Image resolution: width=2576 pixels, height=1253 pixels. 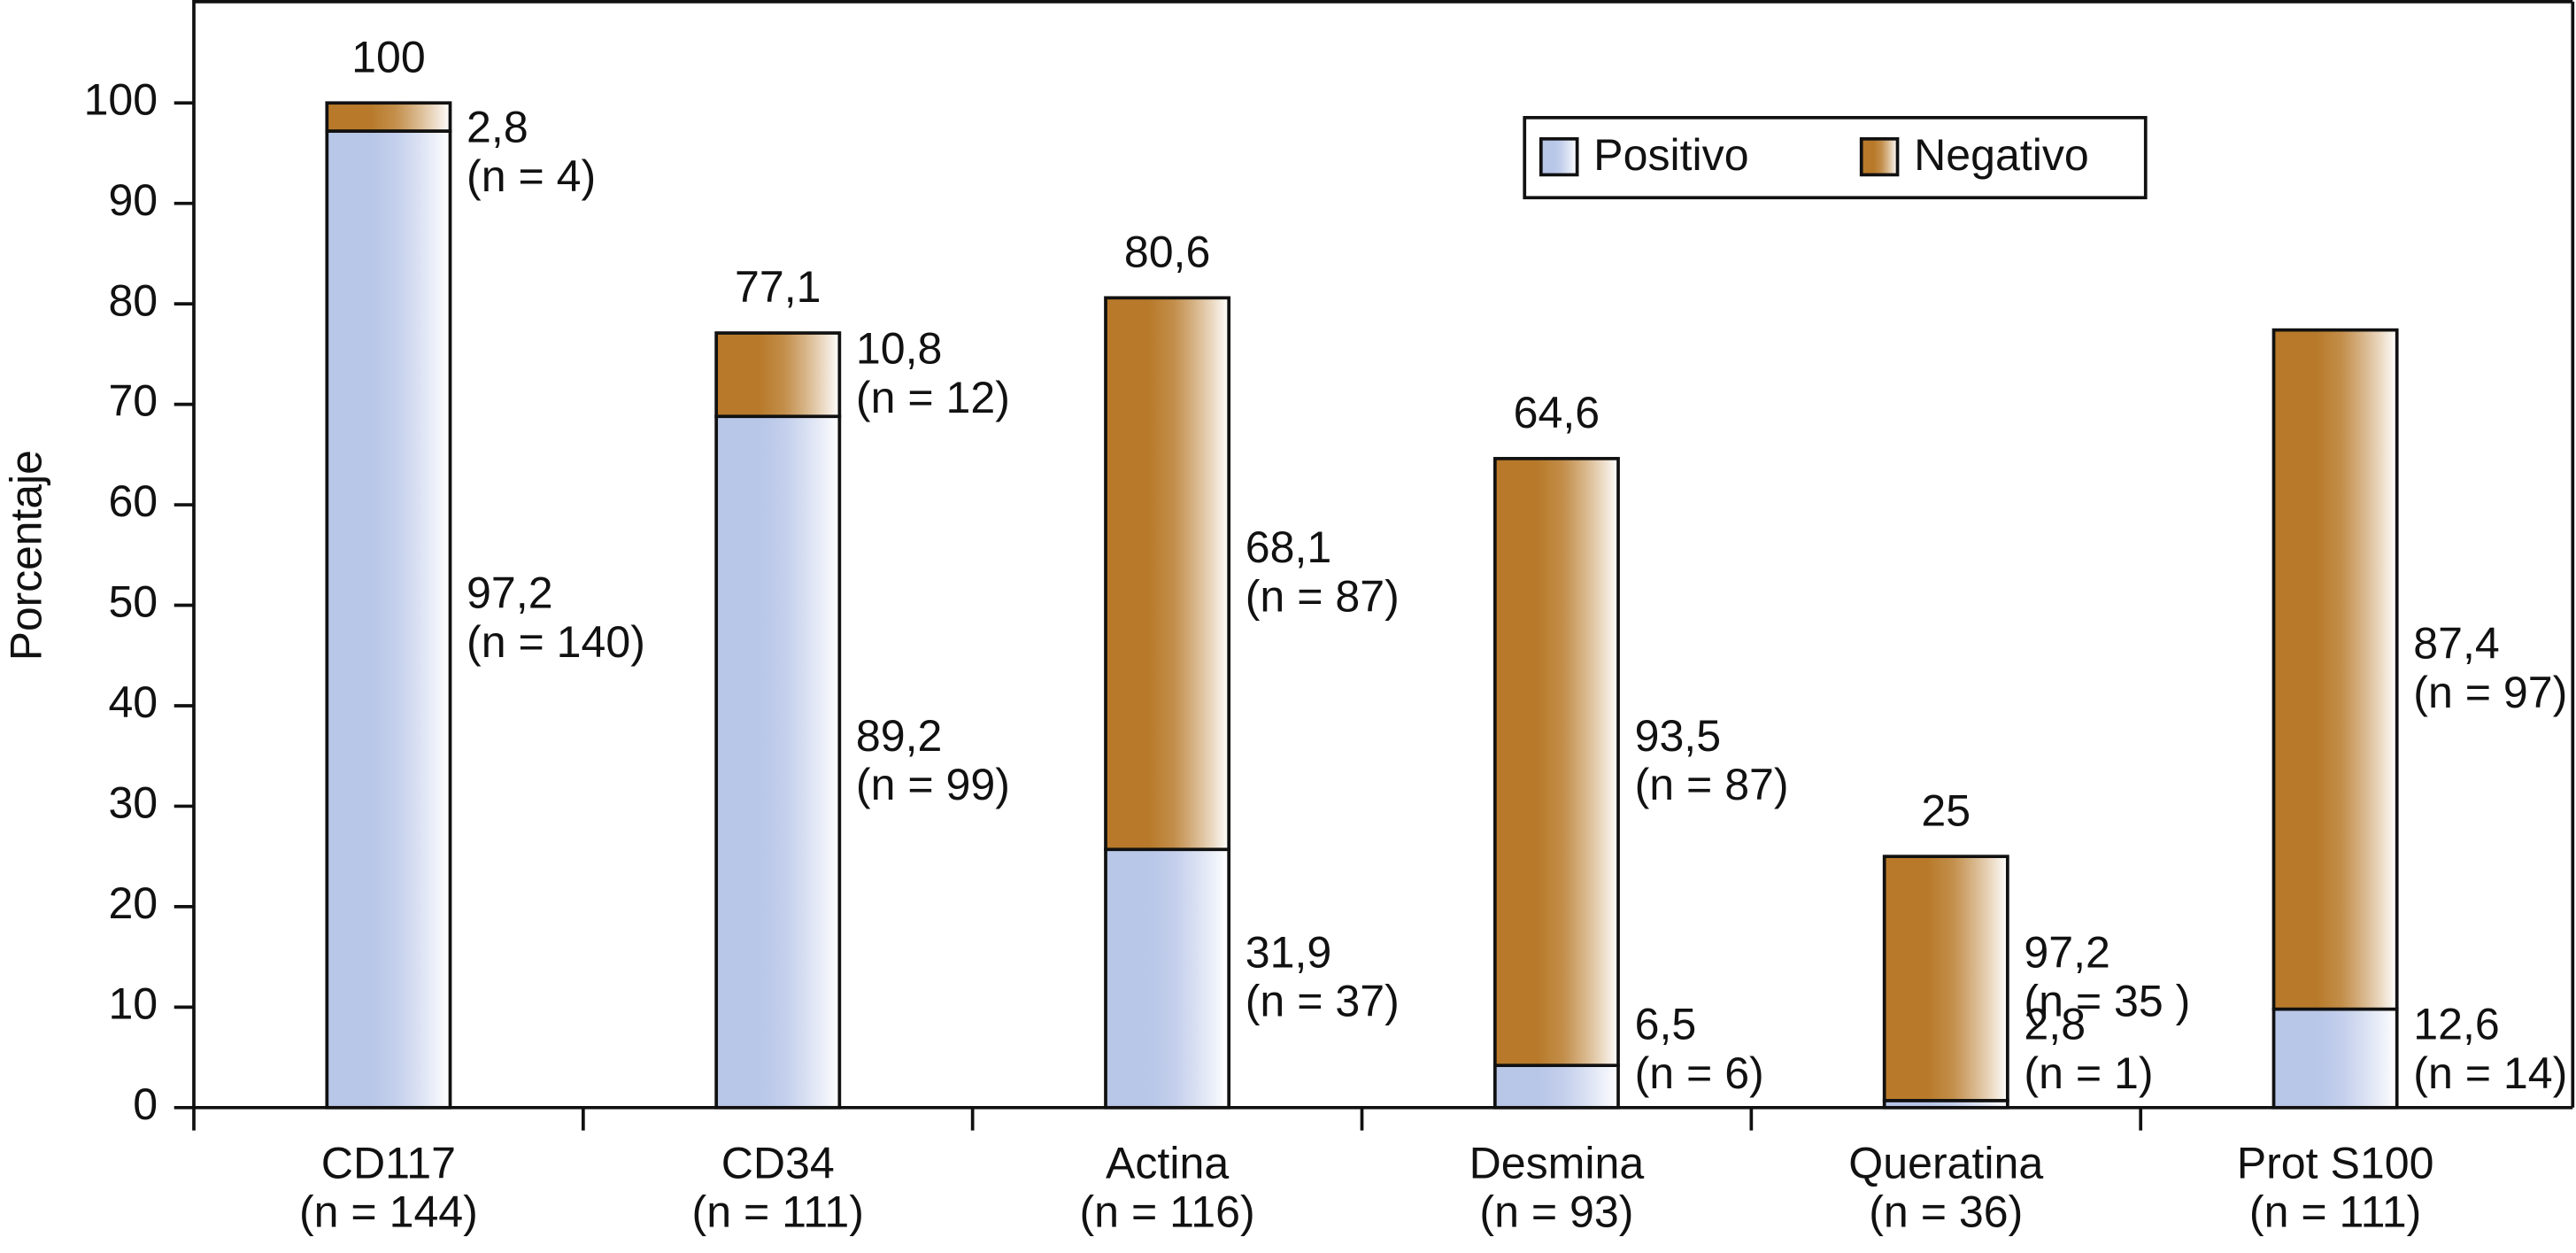 What do you see at coordinates (2456, 1025) in the screenshot?
I see `segment-share-label: 12,6` at bounding box center [2456, 1025].